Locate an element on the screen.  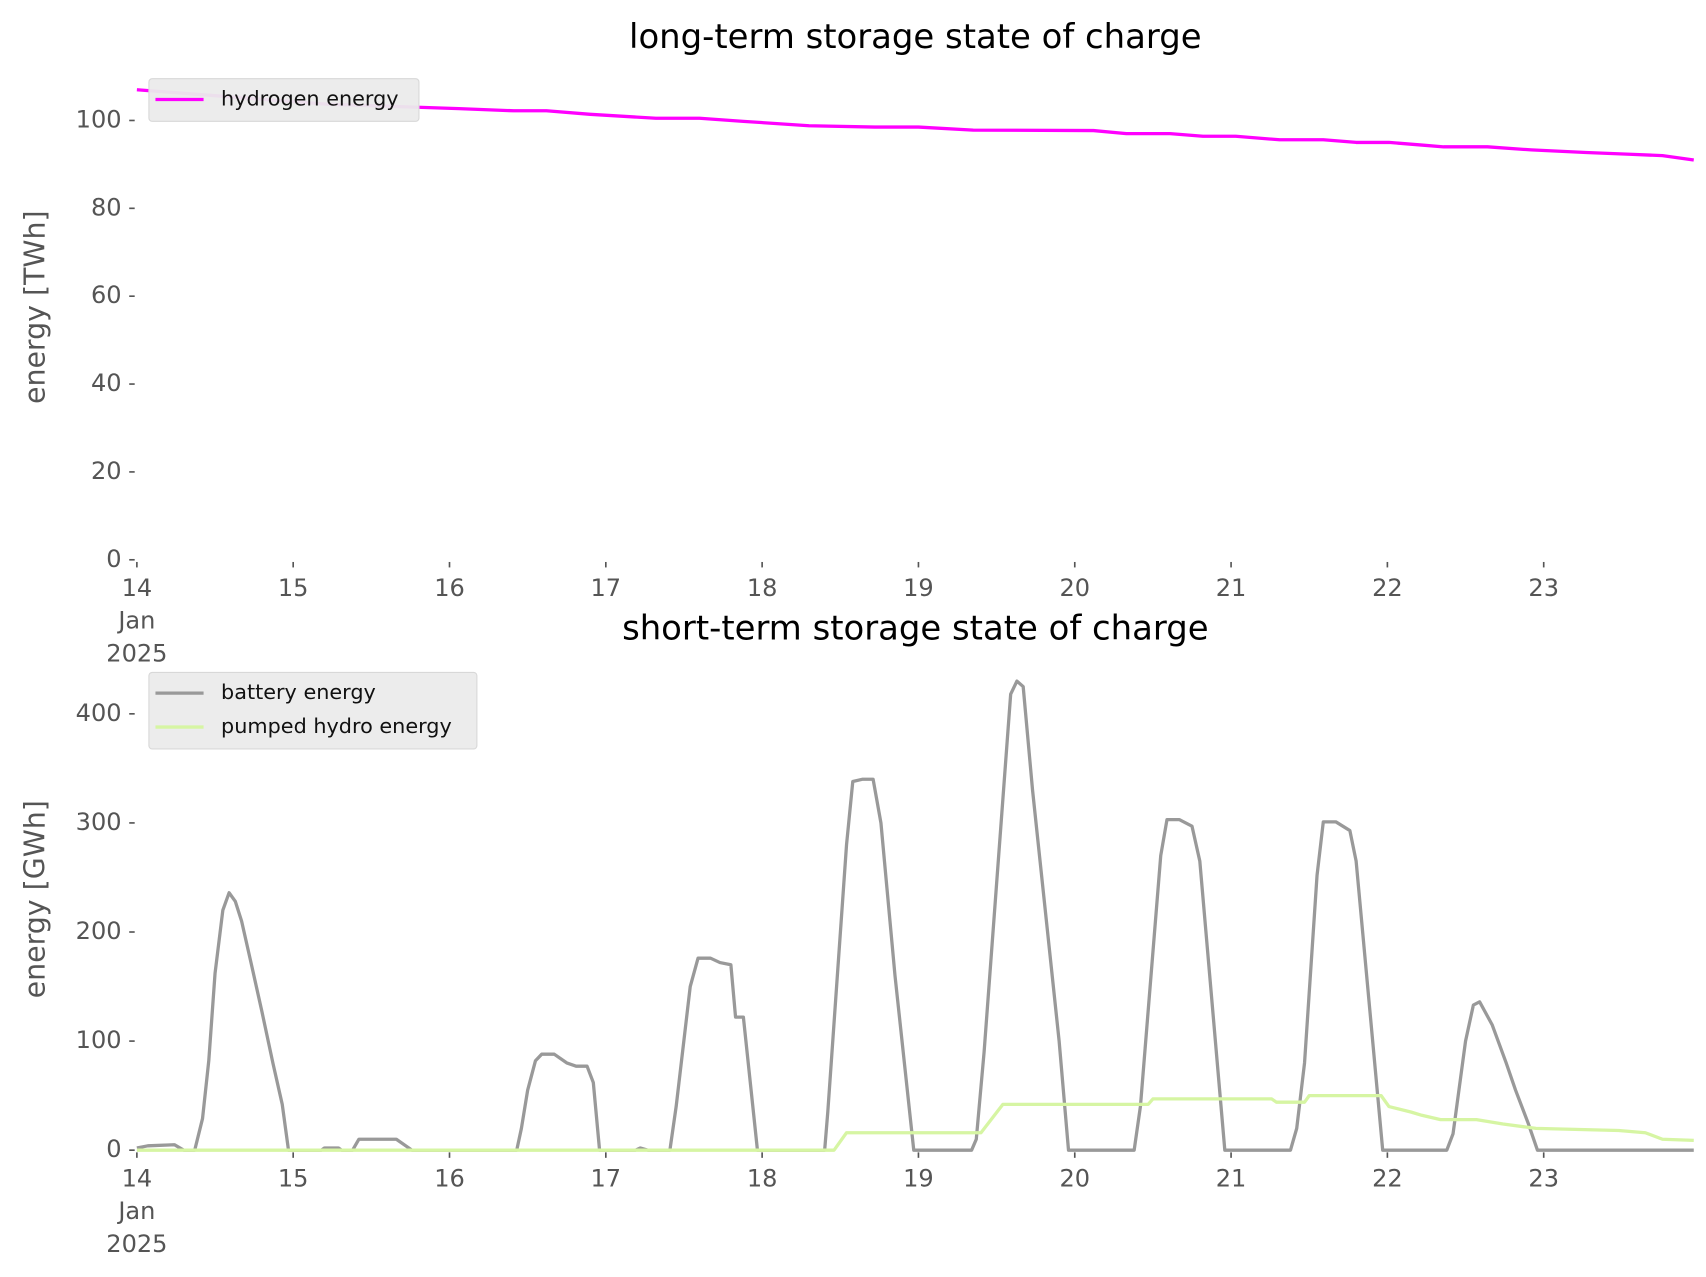
y-tick-label: 60 is located at coordinates (106, 295).